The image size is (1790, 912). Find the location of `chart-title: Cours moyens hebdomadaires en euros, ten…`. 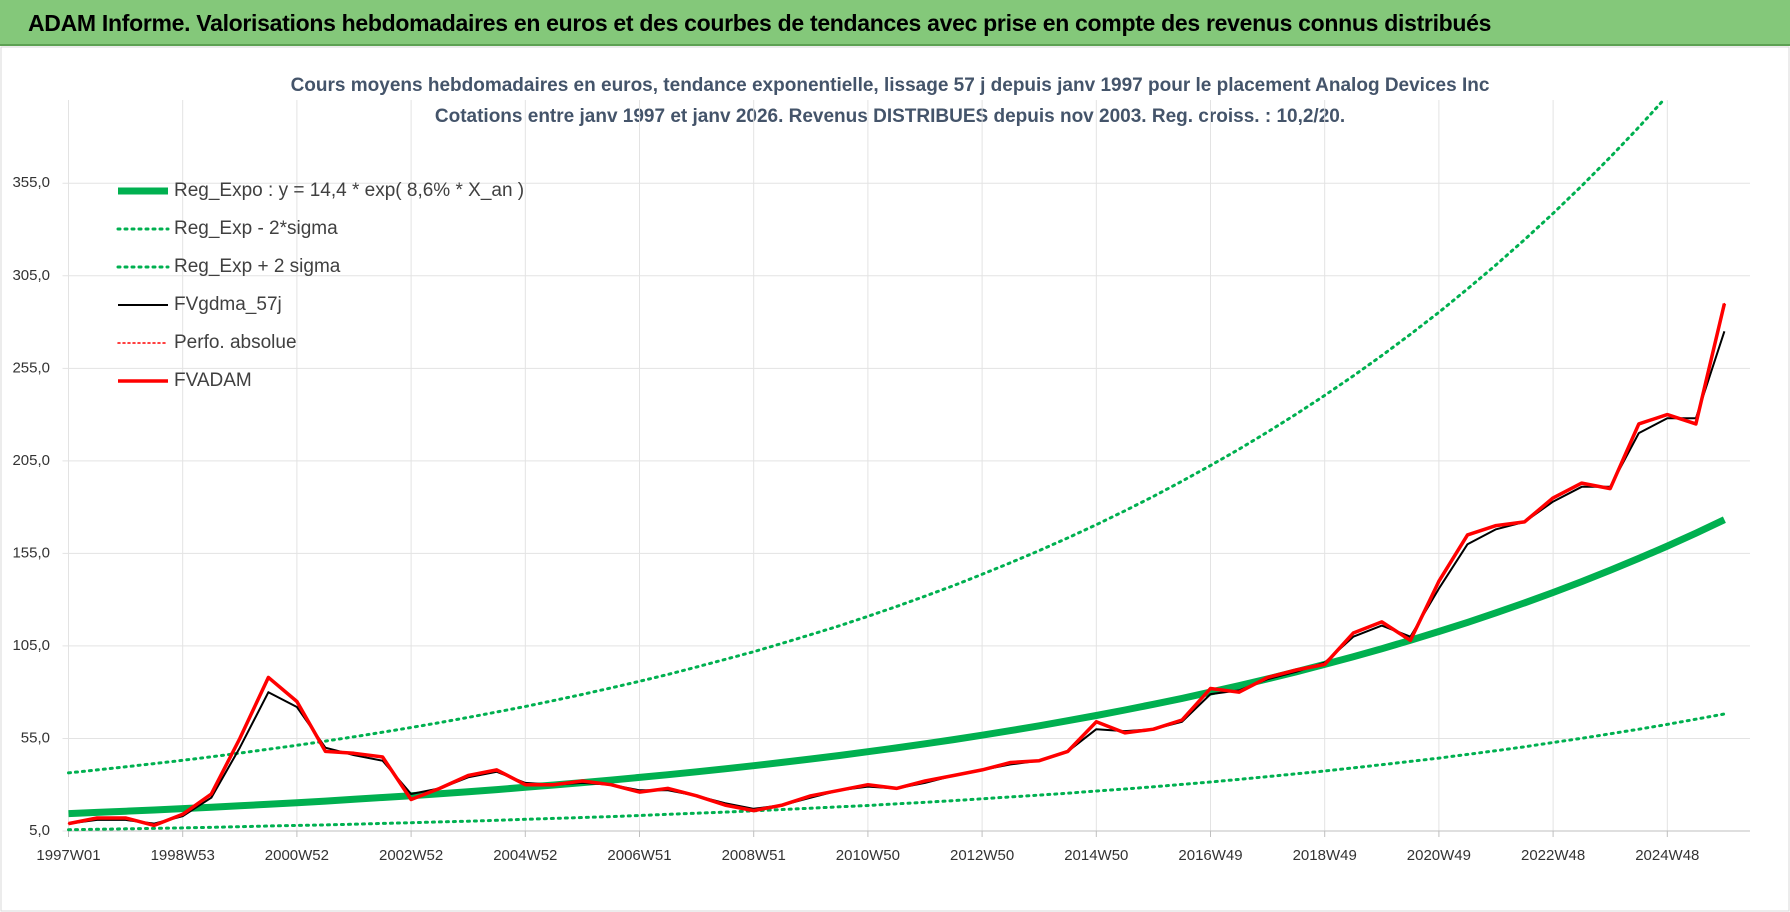

chart-title: Cours moyens hebdomadaires en euros, ten… is located at coordinates (890, 85).